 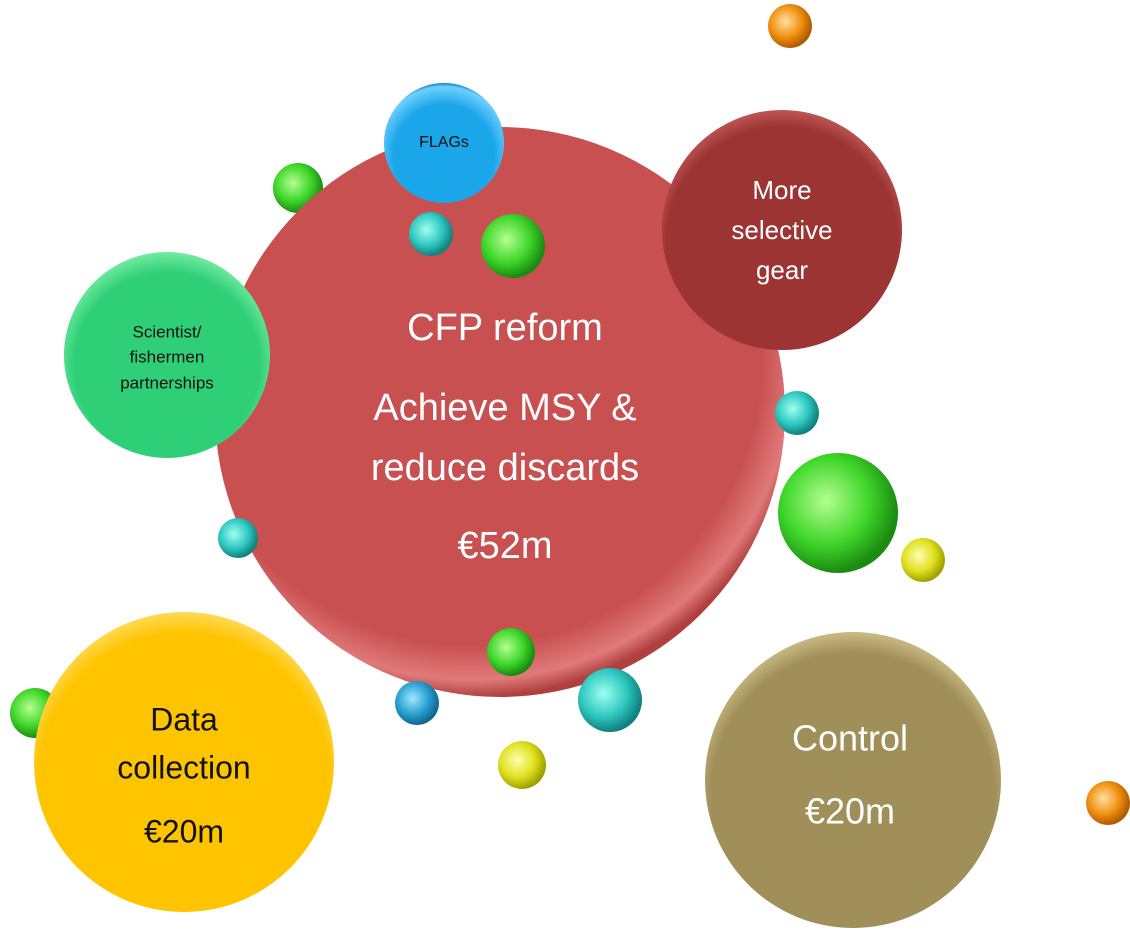 I want to click on label: collection, so click(x=183, y=767).